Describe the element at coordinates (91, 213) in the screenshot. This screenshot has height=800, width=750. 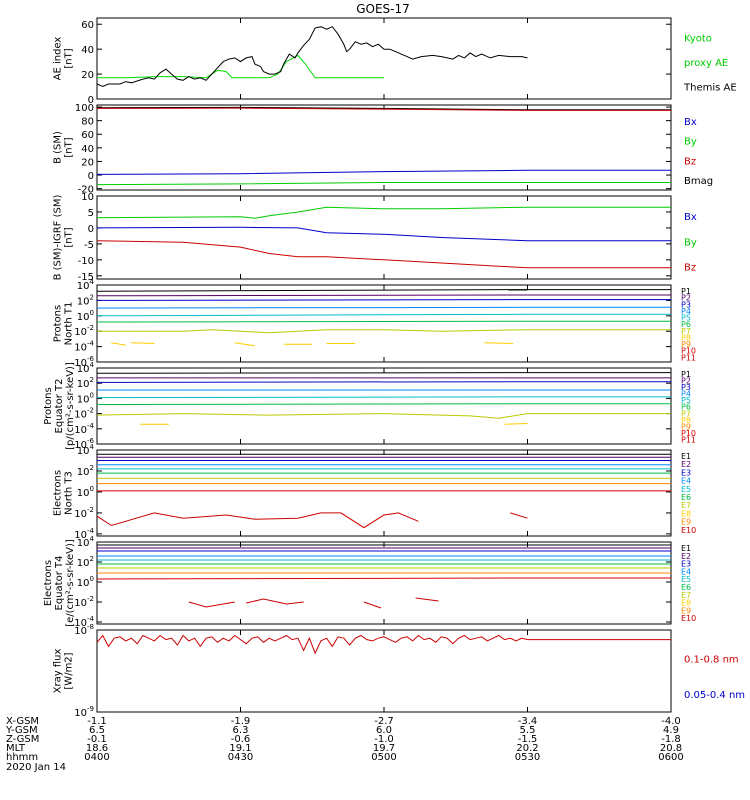
I see `y-tick-label: 5` at that location.